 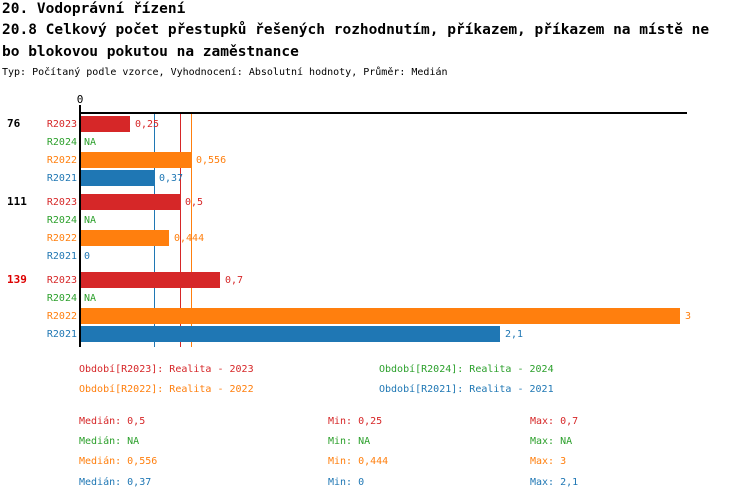 What do you see at coordinates (150, 52) in the screenshot?
I see `indicator-title-line2: bo blokovou pokutou na zaměstnance` at bounding box center [150, 52].